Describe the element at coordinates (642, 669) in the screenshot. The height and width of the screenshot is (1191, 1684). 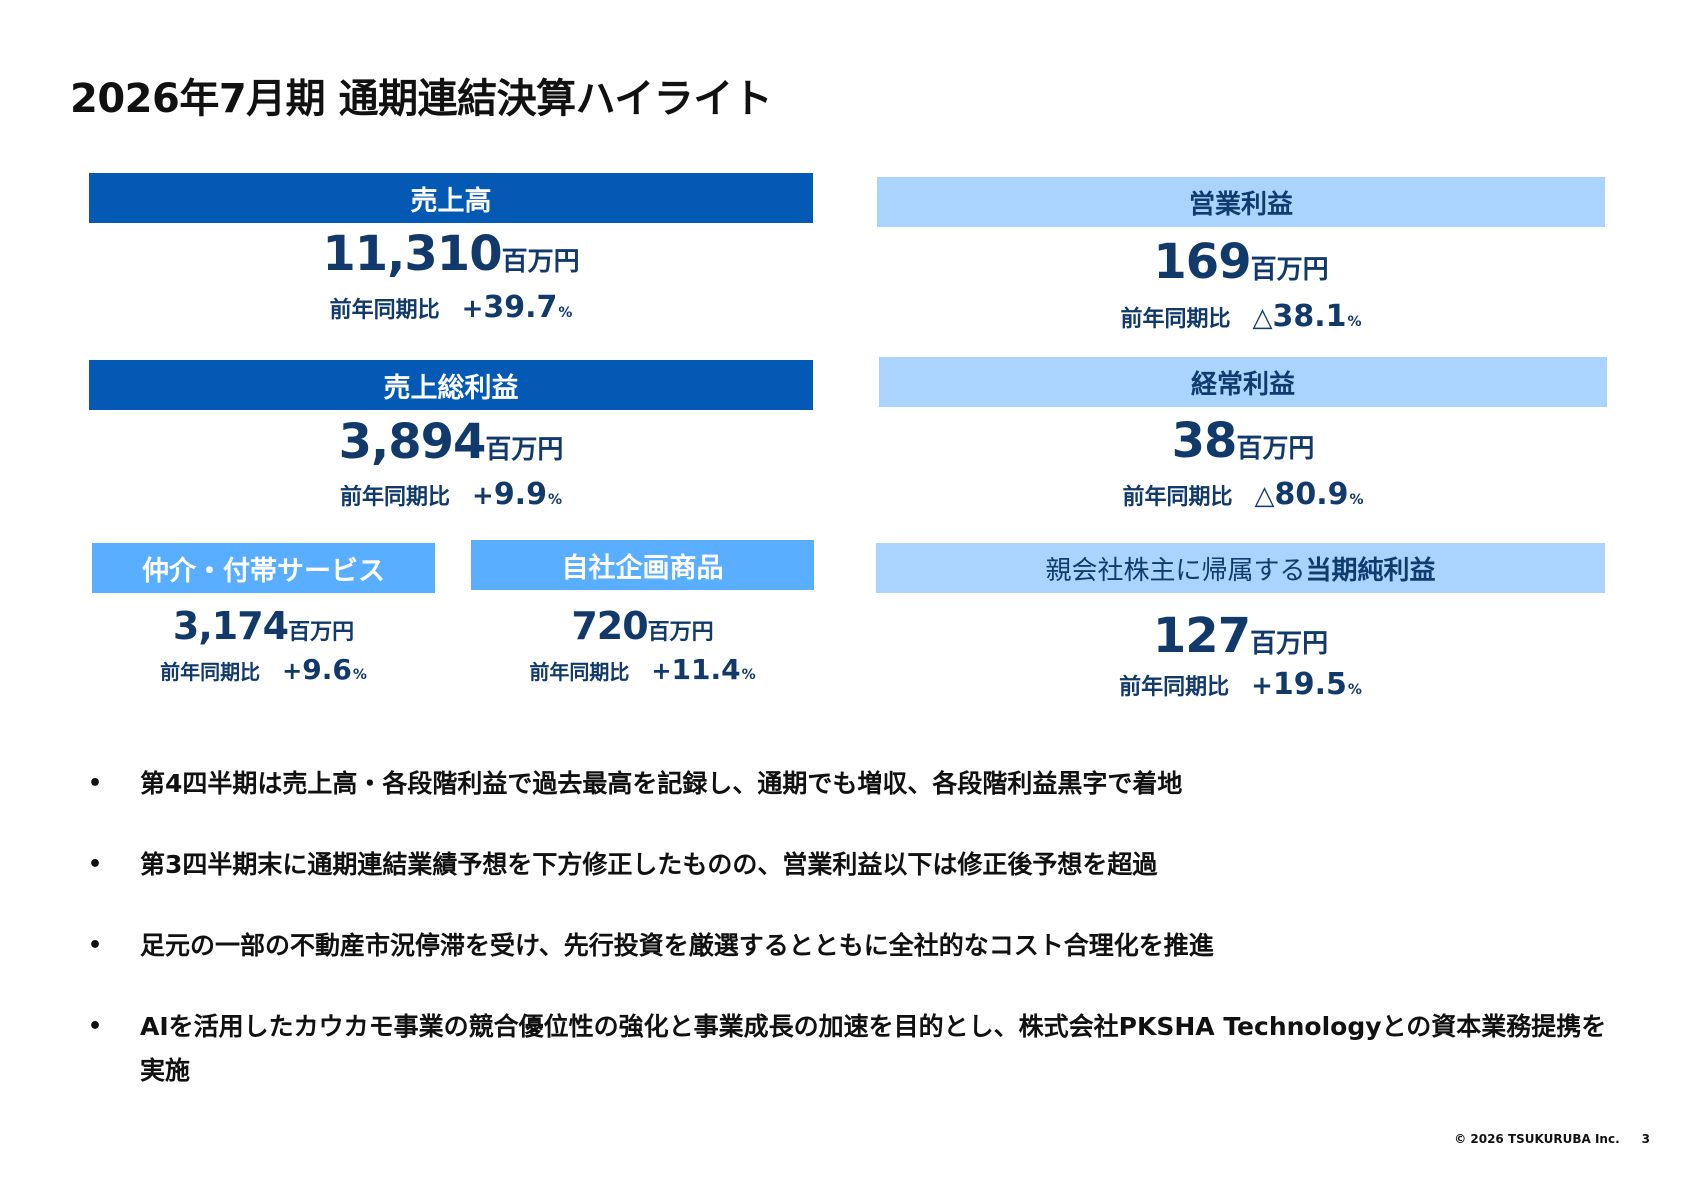
I see `own-products-yoy: 前年同期比 +11.4%` at that location.